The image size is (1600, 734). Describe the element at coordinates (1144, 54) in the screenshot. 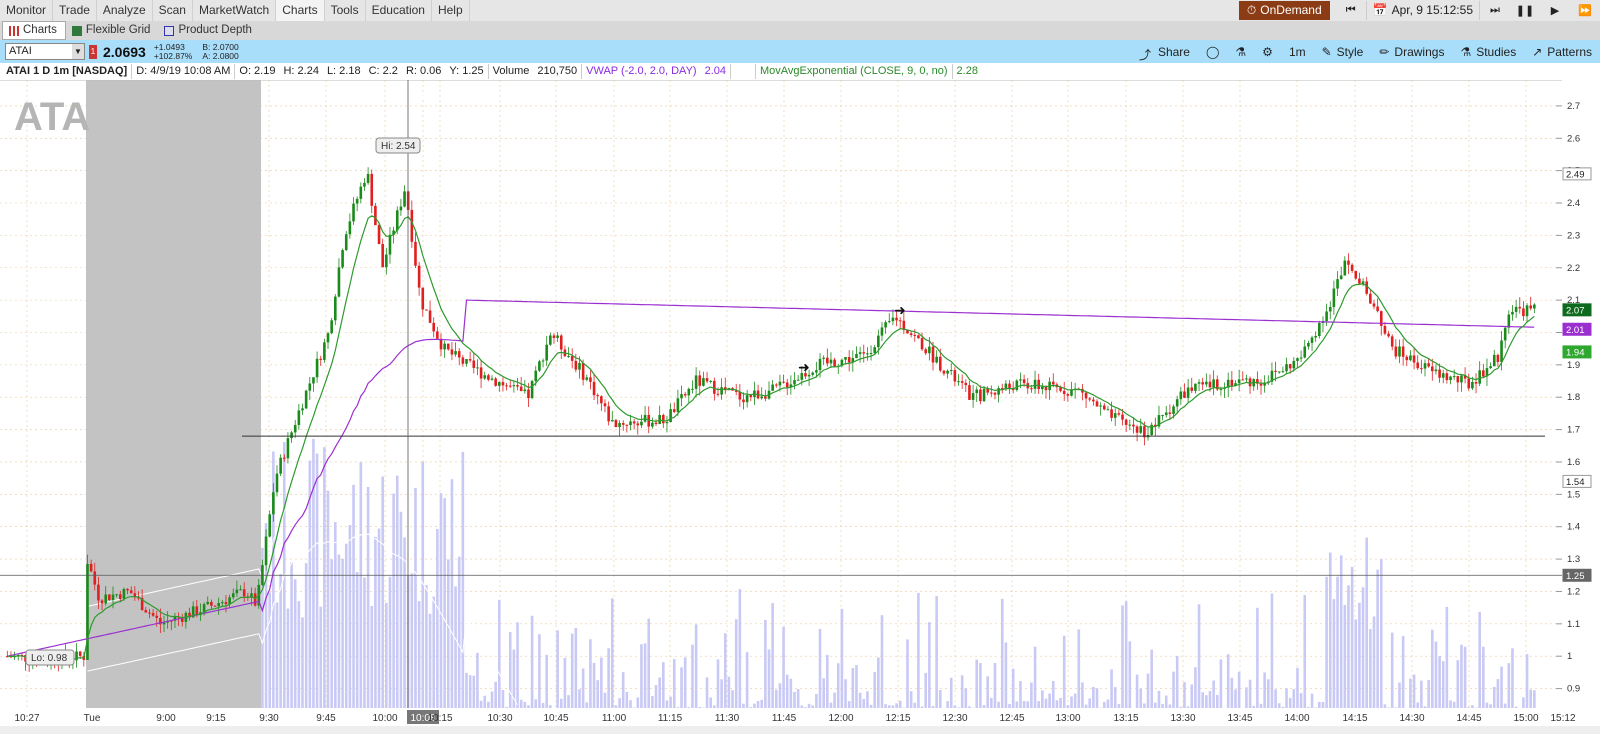

I see `share-icon: ⤴` at that location.